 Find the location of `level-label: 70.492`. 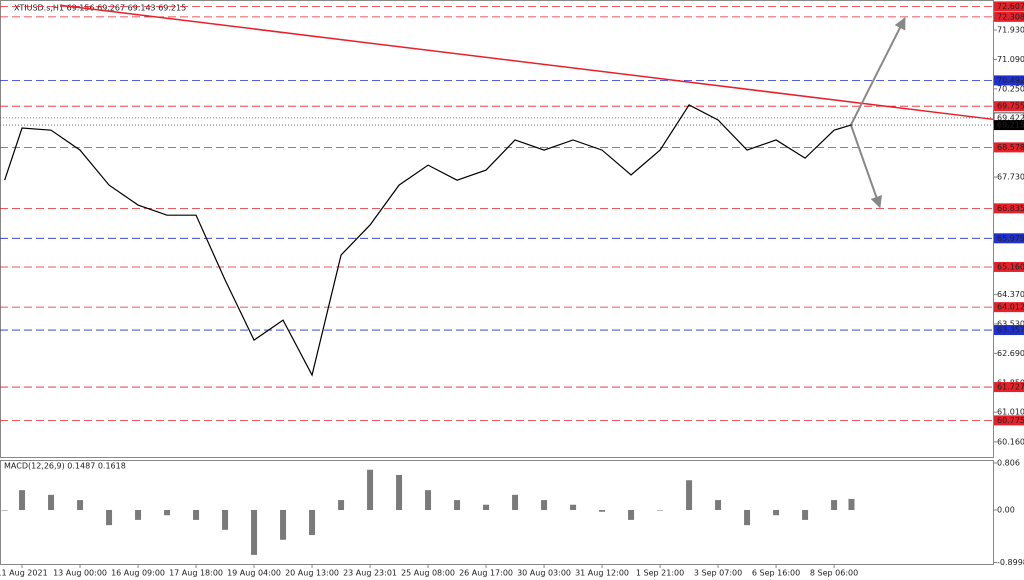

level-label: 70.492 is located at coordinates (1010, 80).